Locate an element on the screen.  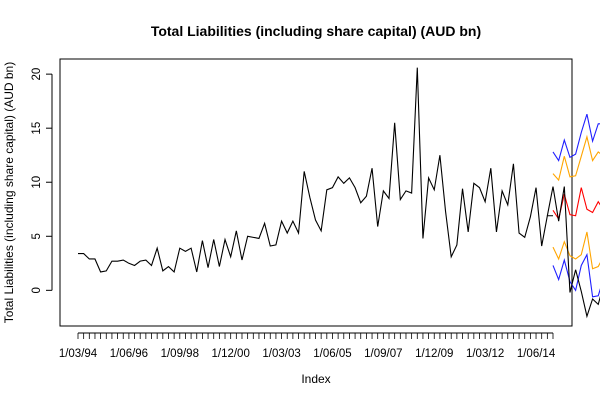
y-tick-label: 20 is located at coordinates (37, 74).